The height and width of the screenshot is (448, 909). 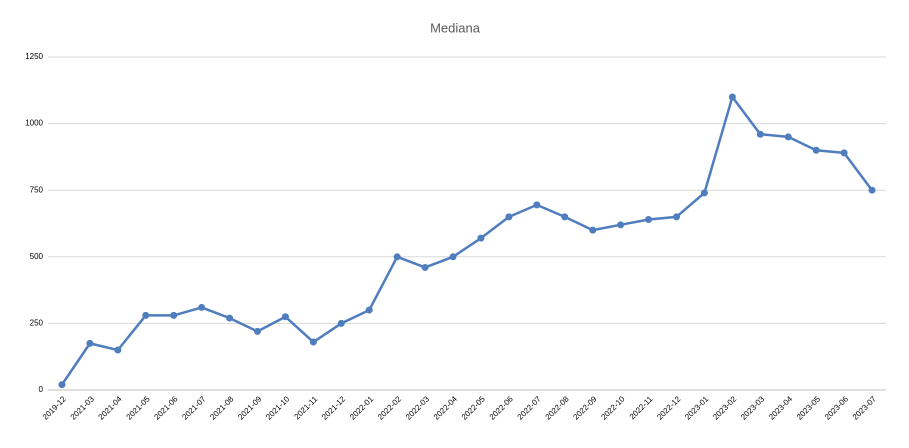 I want to click on x-tick-label: 2022-09, so click(x=585, y=408).